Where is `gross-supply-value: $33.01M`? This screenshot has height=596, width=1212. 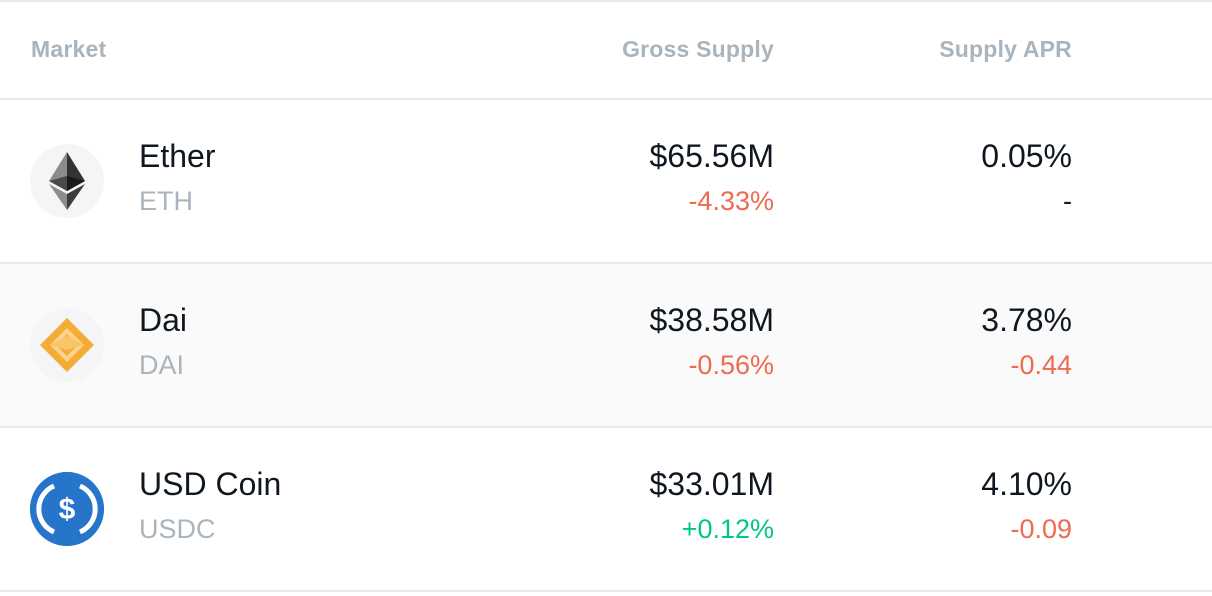 gross-supply-value: $33.01M is located at coordinates (711, 484).